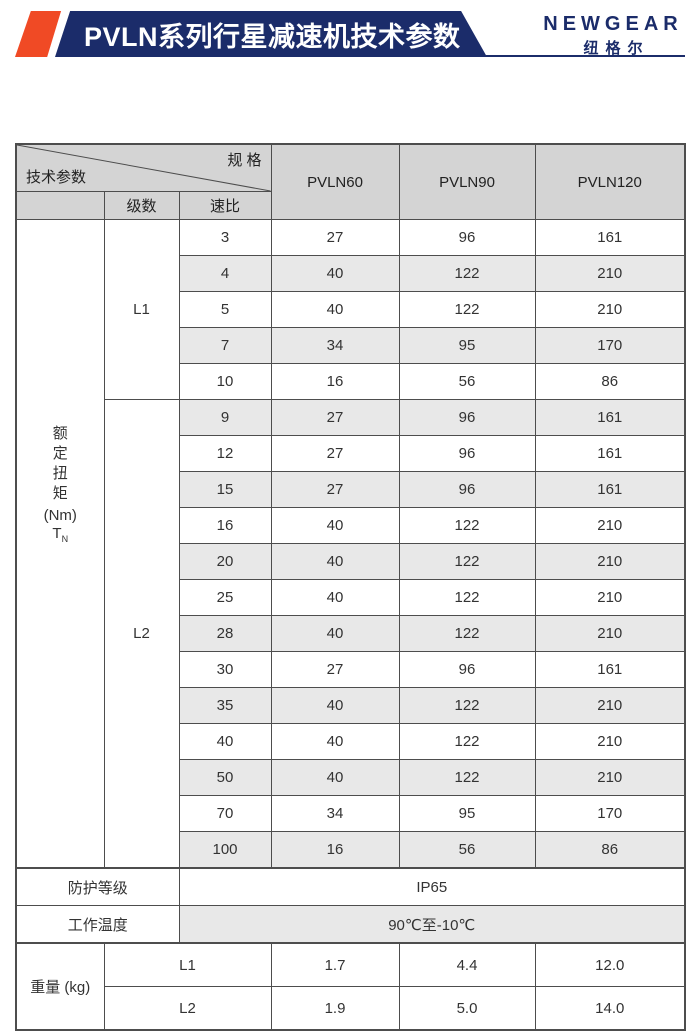  Describe the element at coordinates (57, 533) in the screenshot. I see `torque-symbol-t: T` at that location.